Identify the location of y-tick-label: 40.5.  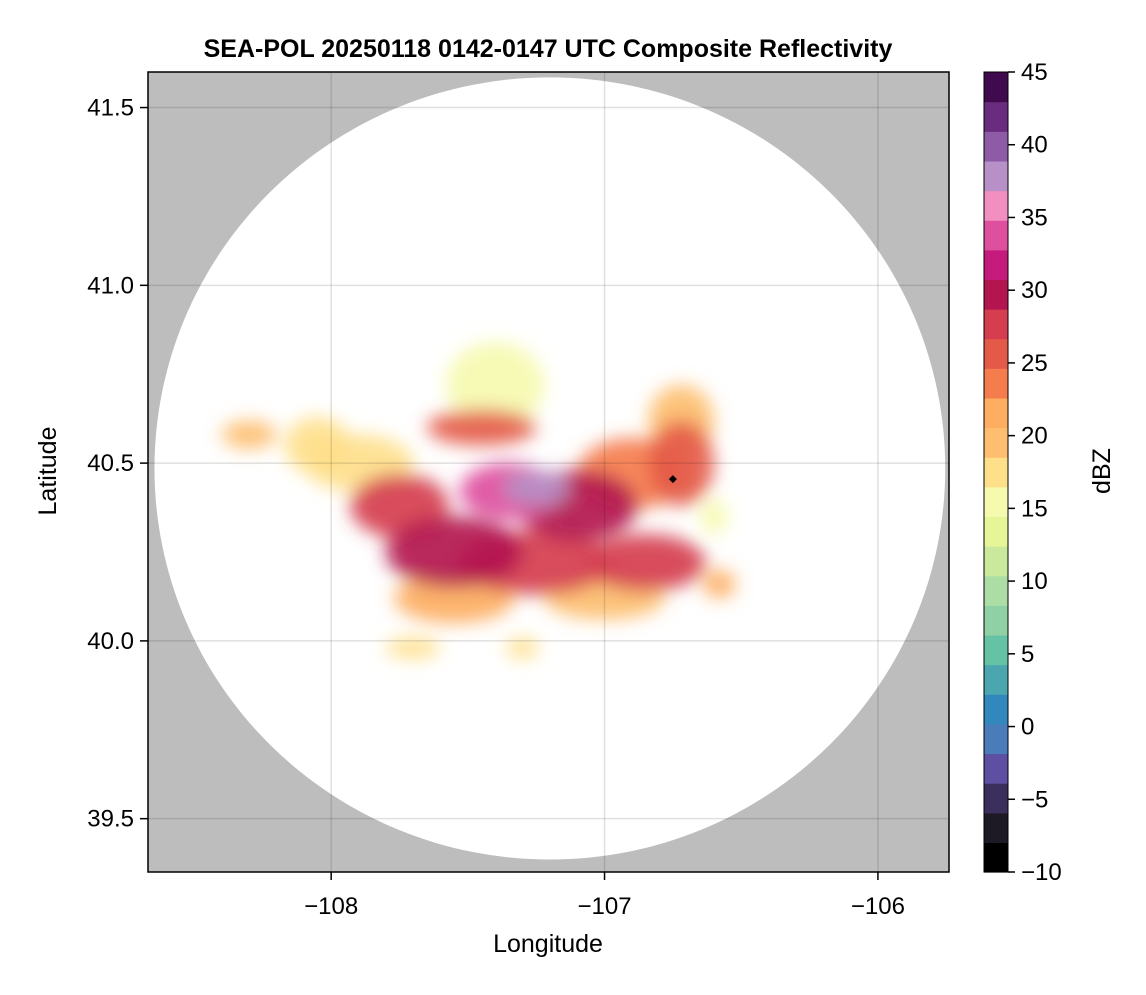
(110, 463).